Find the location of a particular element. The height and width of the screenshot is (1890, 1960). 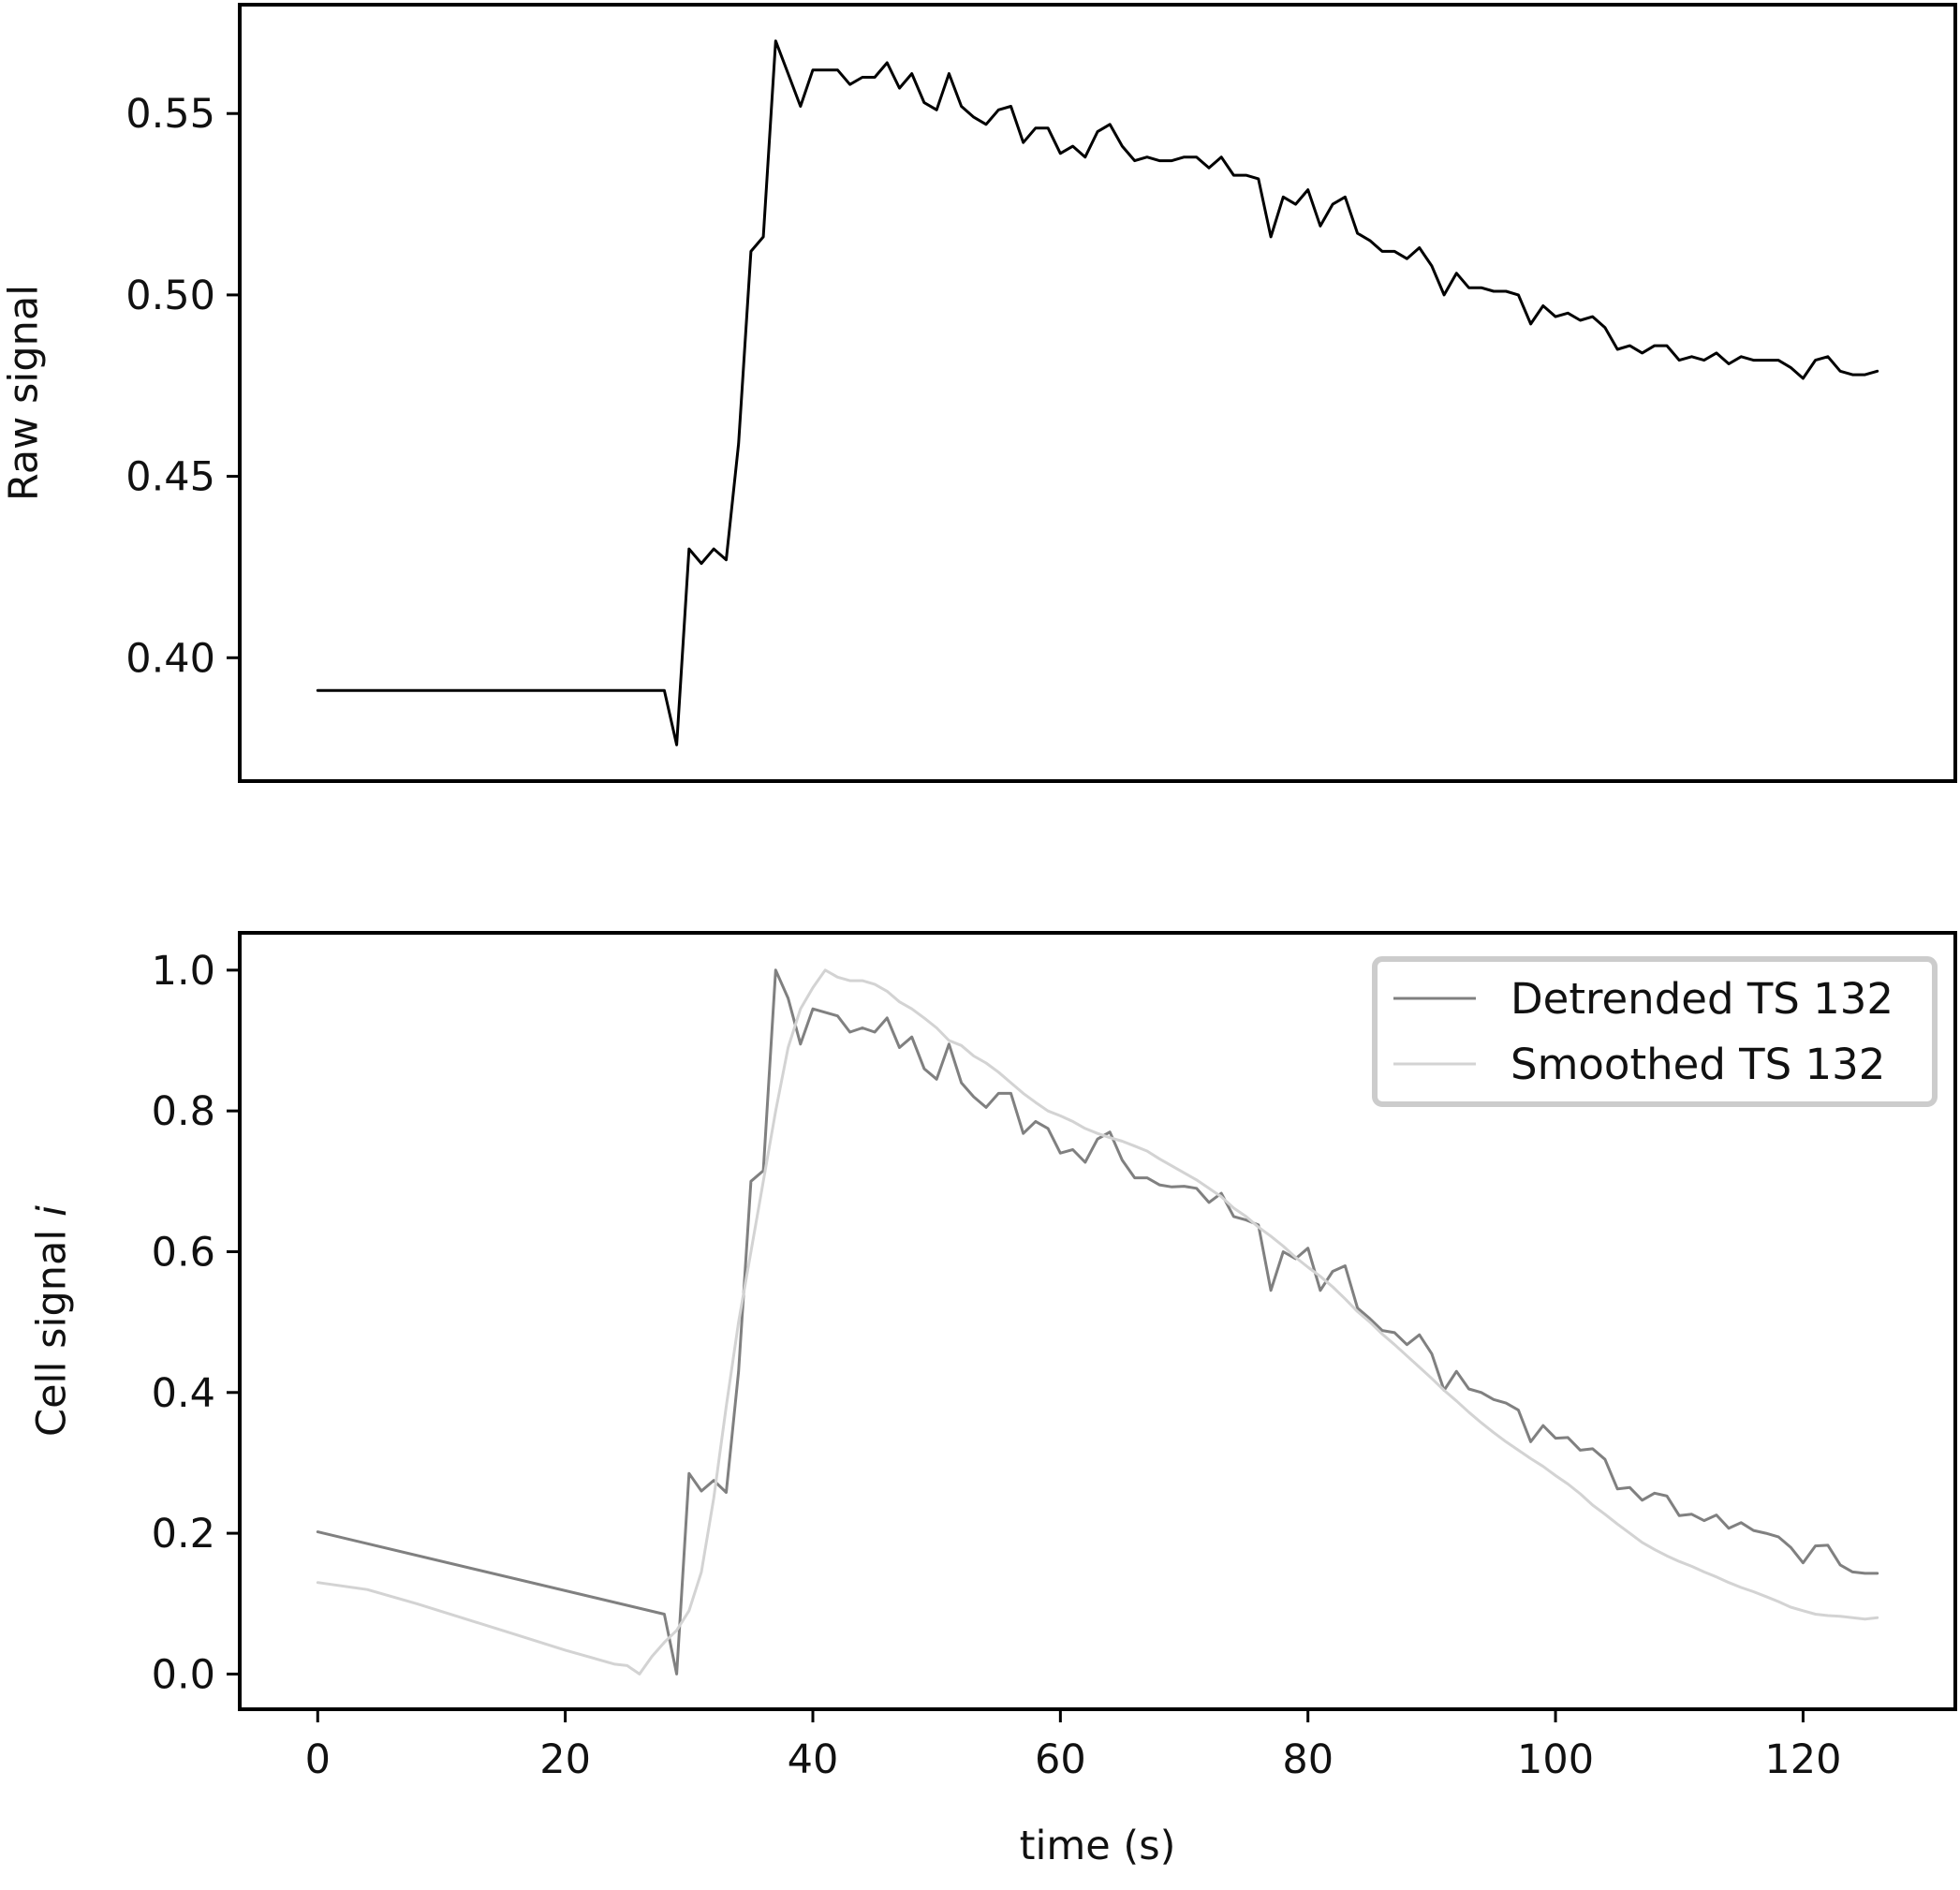

y-tick-label: 0.50 is located at coordinates (170, 296).